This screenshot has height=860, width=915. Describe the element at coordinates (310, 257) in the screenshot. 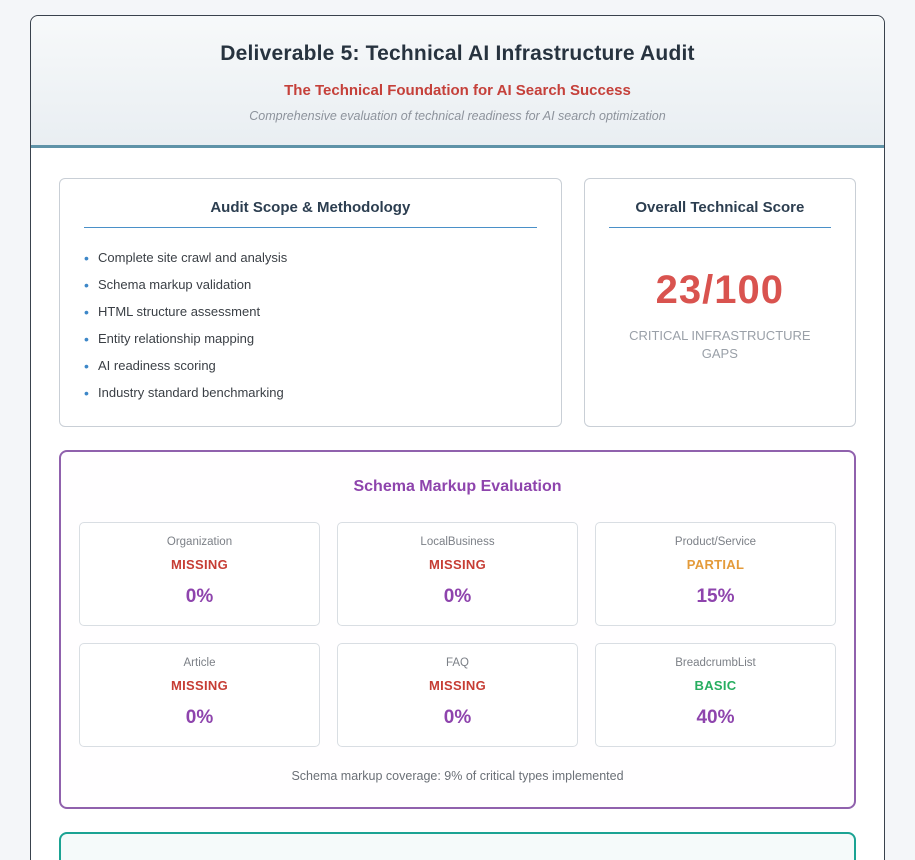

I see `list-item: Complete site crawl and analysis` at that location.